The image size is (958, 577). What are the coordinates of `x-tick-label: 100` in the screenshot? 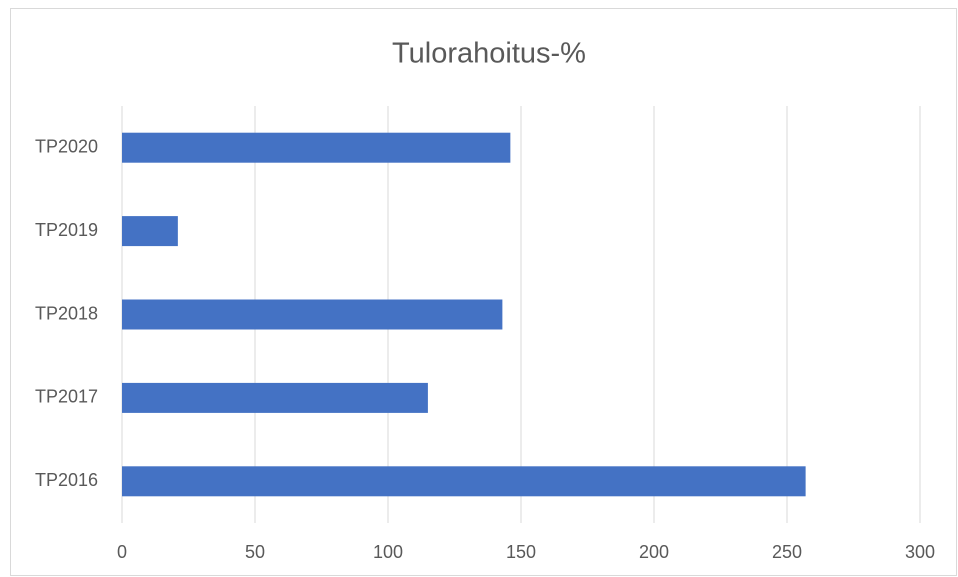 It's located at (388, 552).